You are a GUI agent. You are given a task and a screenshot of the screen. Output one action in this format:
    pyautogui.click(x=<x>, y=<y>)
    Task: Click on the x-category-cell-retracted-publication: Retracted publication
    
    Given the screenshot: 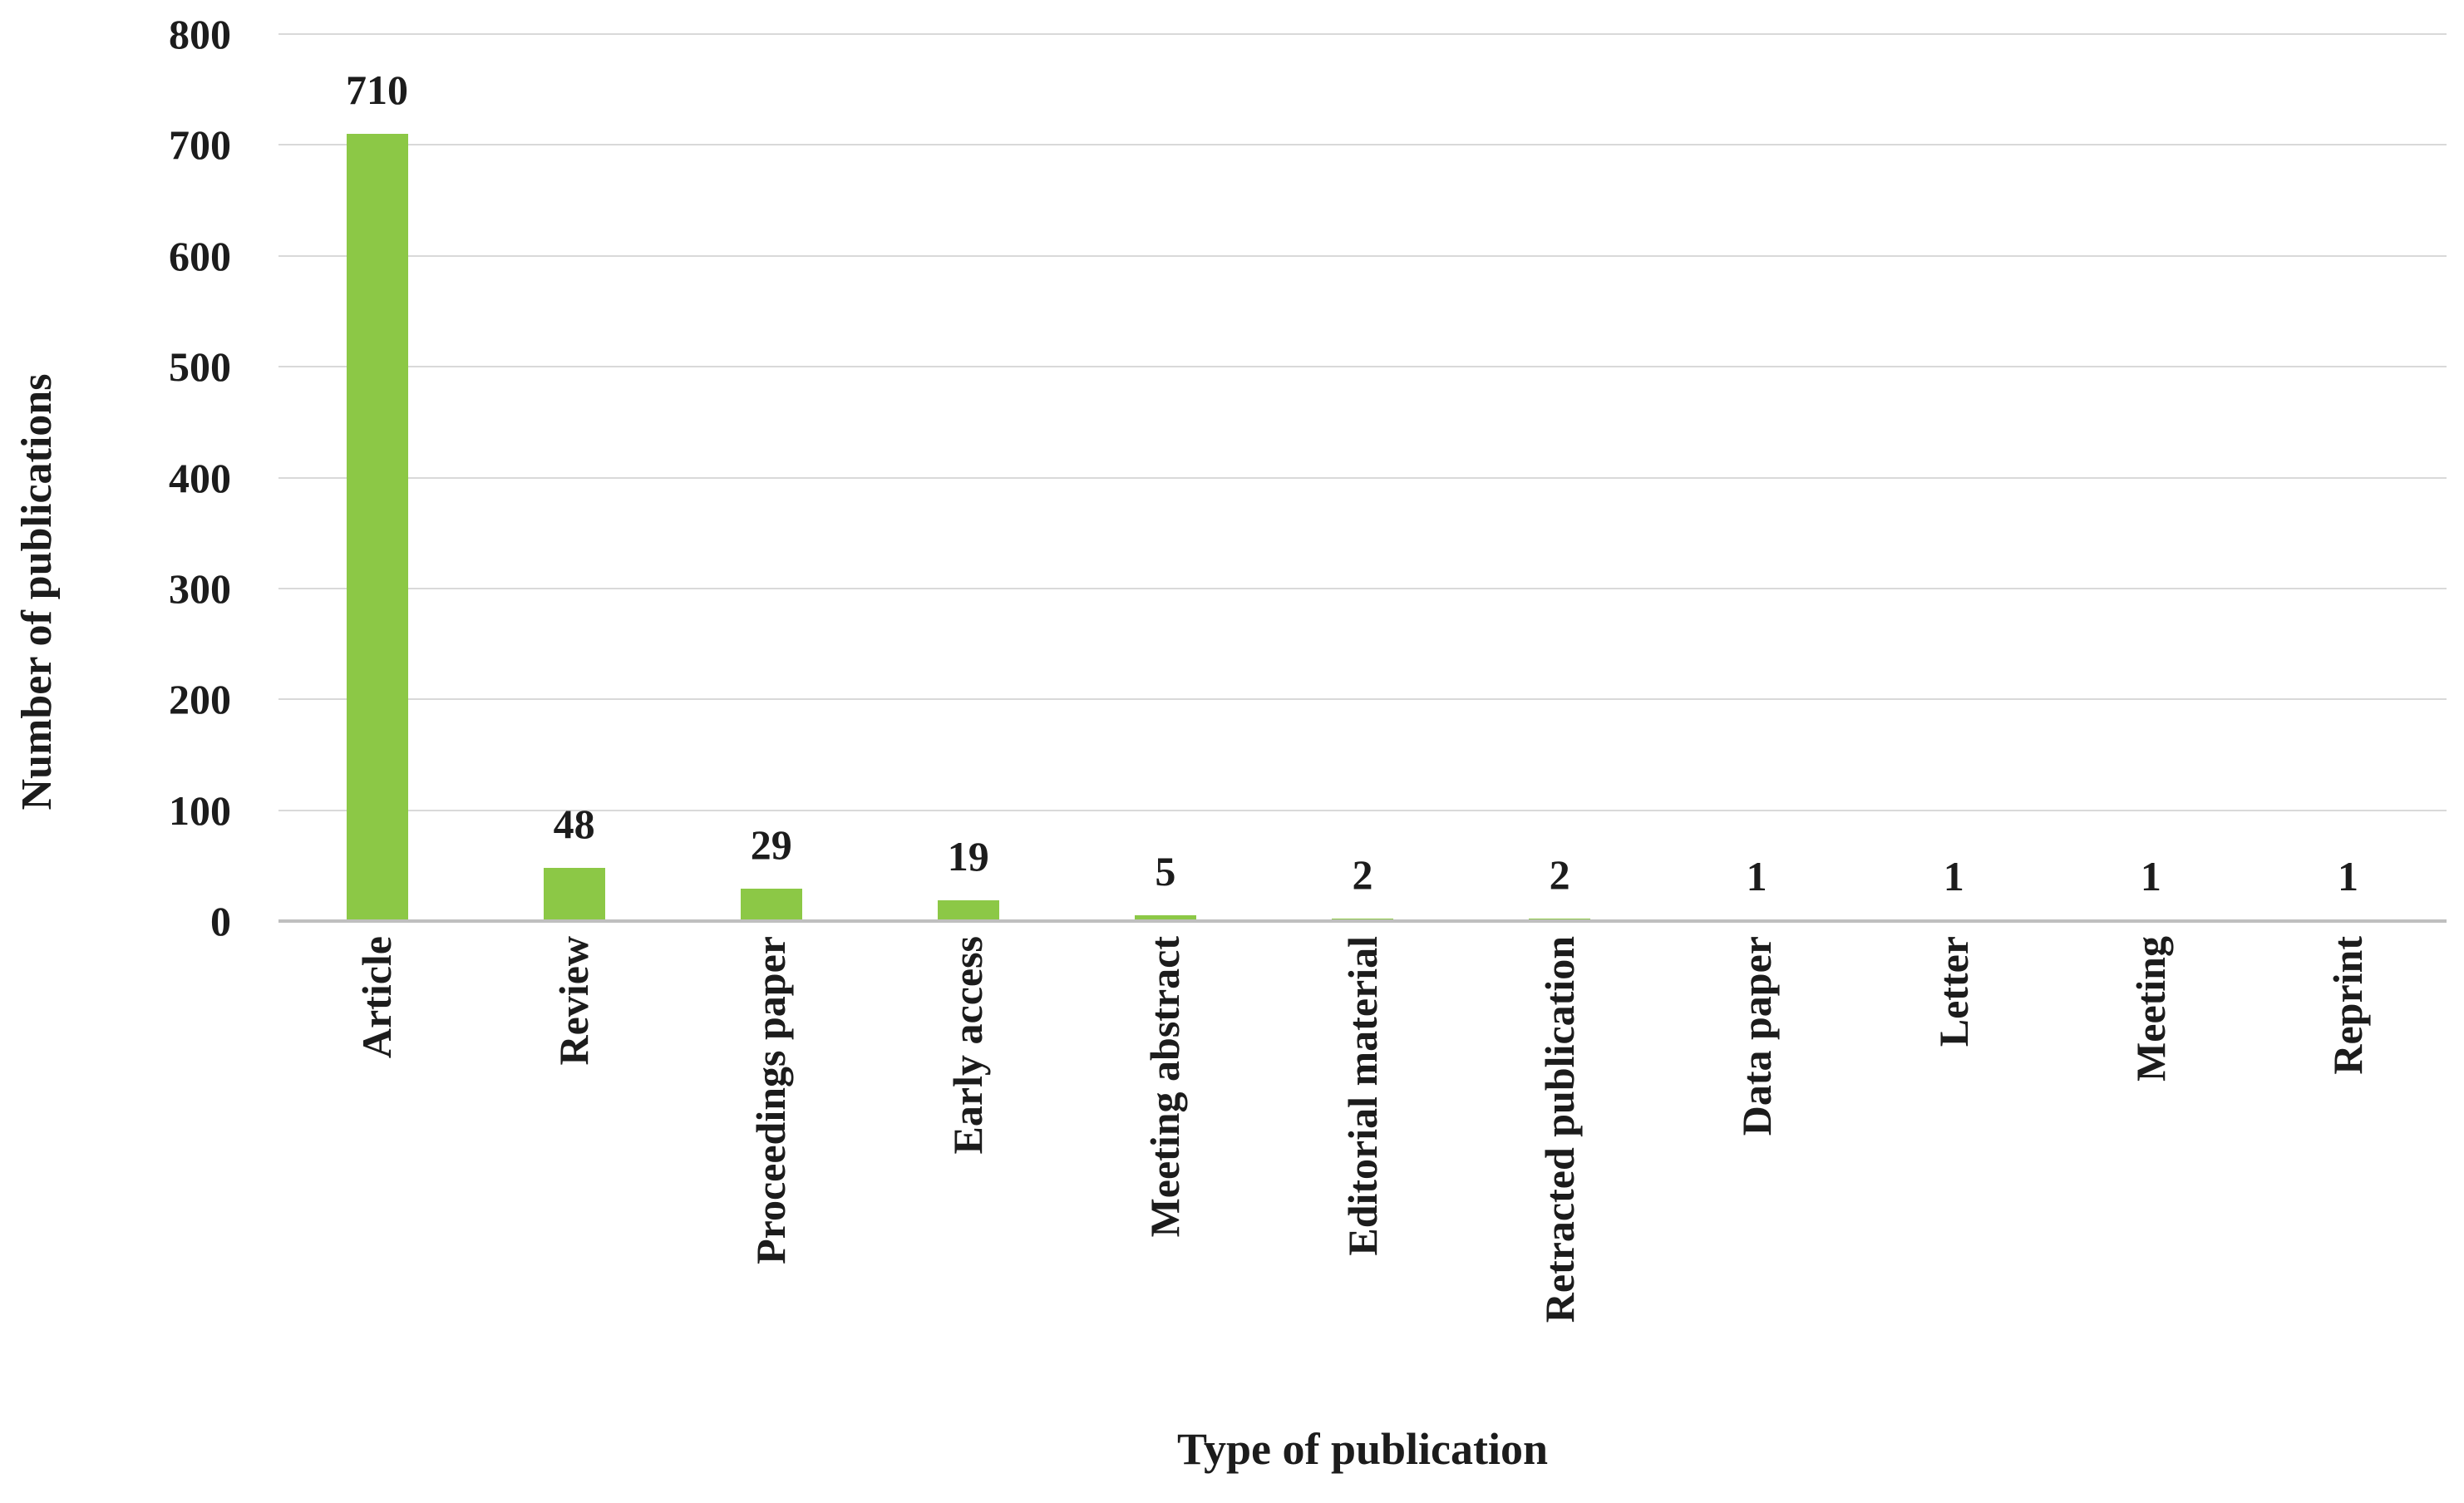 What is the action you would take?
    pyautogui.click(x=1559, y=1185)
    